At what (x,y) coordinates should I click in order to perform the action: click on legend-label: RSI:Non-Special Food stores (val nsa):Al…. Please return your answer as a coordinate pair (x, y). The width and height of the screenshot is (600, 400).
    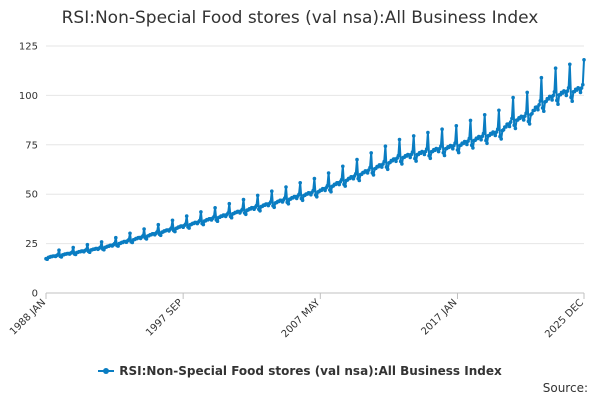
    Looking at the image, I should click on (310, 371).